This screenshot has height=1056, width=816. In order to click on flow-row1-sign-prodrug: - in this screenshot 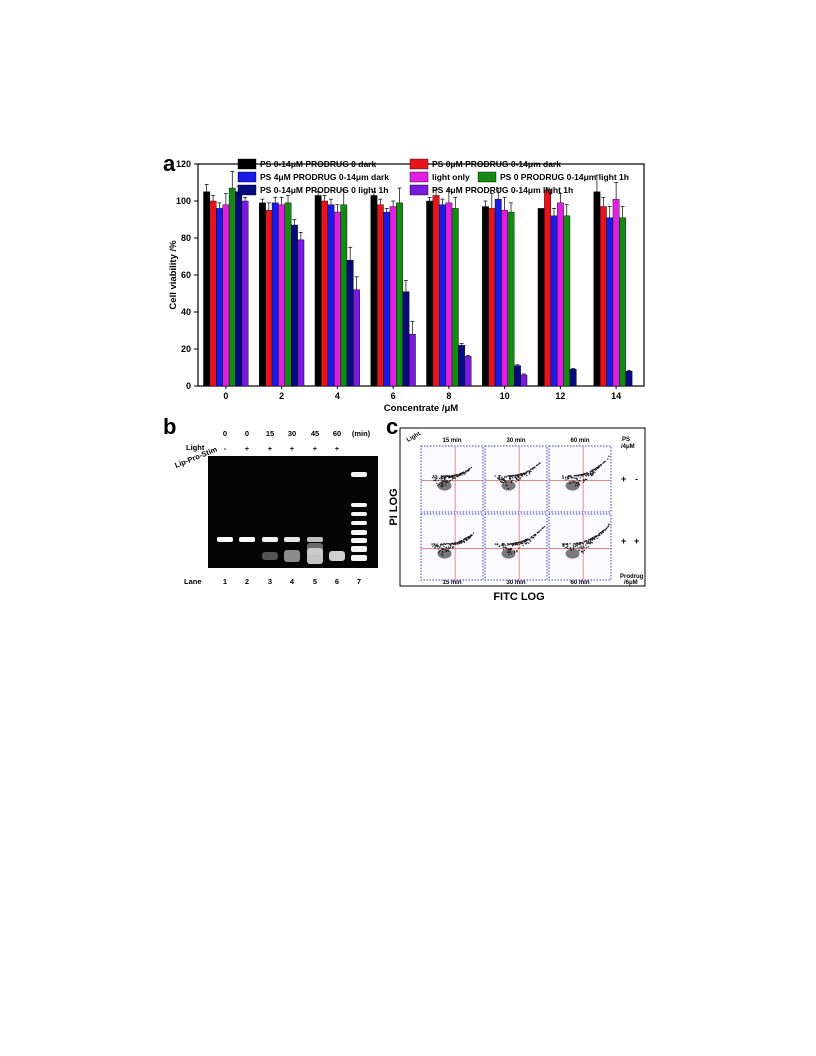, I will do `click(636, 479)`.